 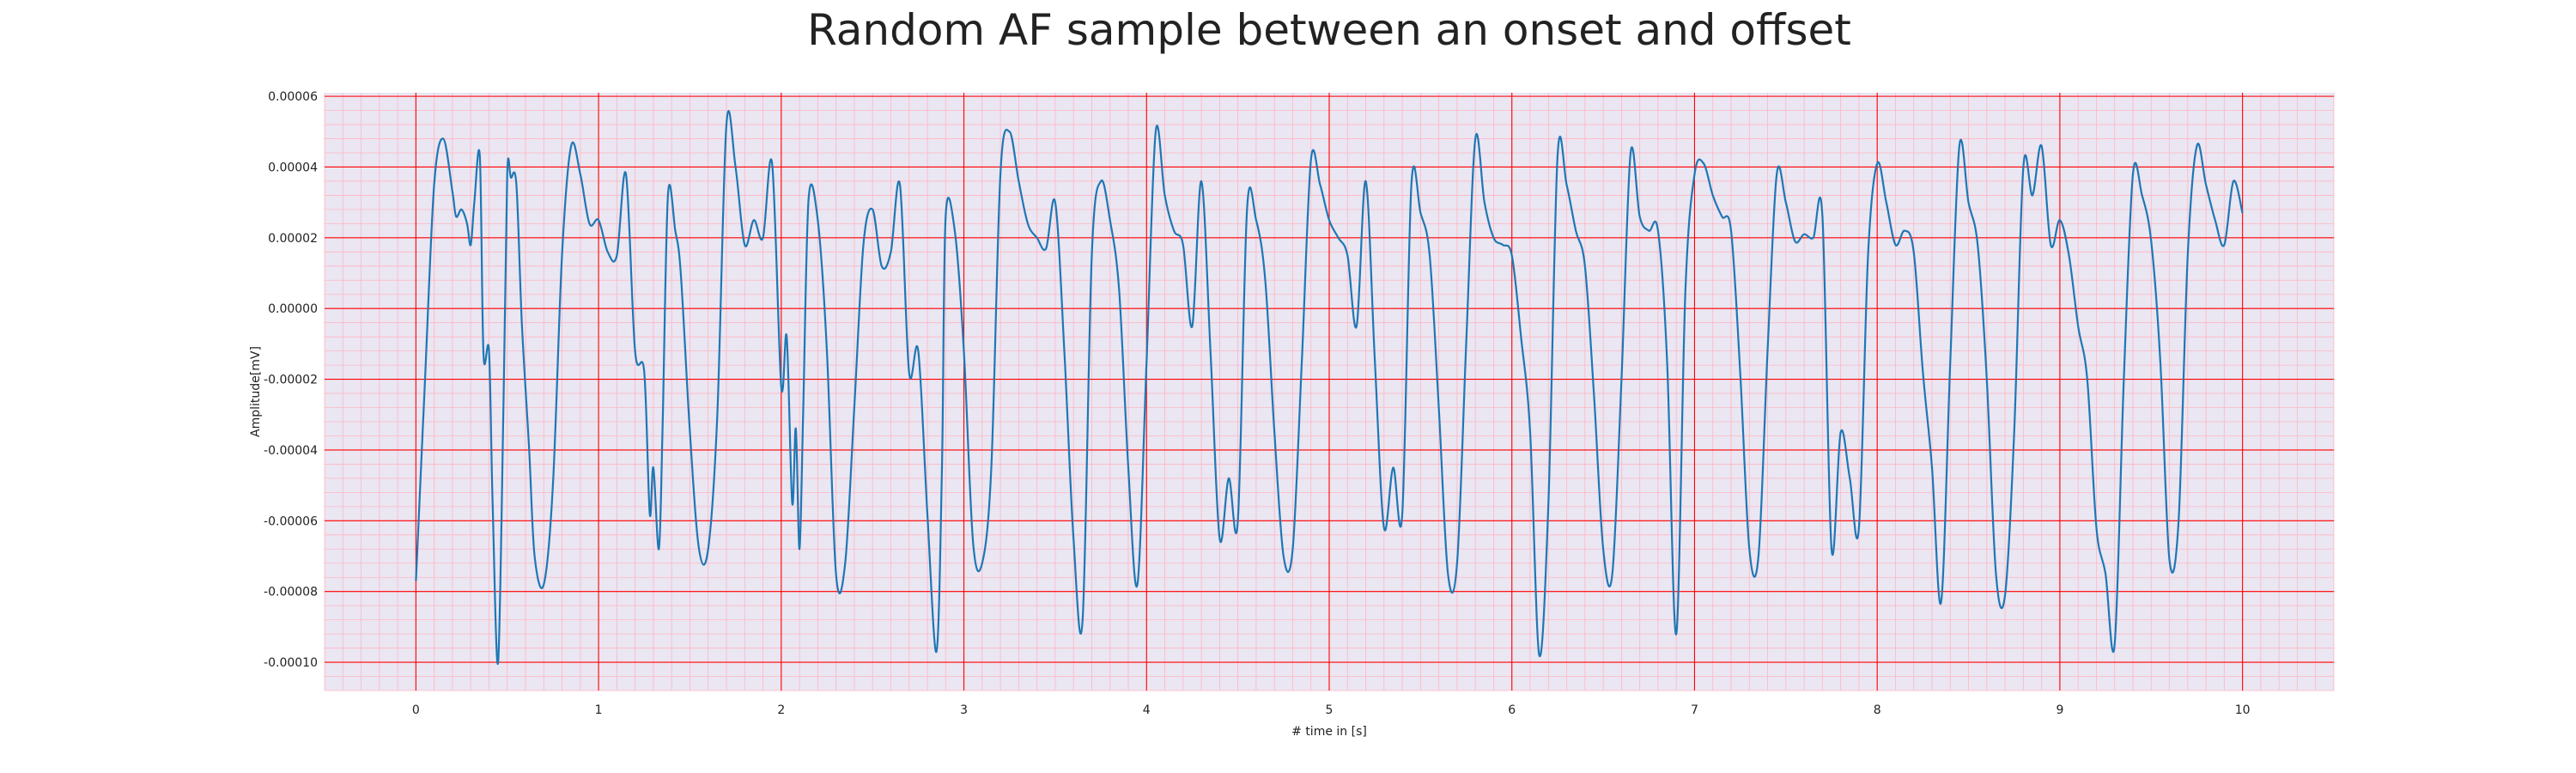 I want to click on y-tick-label: 0.00000, so click(x=293, y=309).